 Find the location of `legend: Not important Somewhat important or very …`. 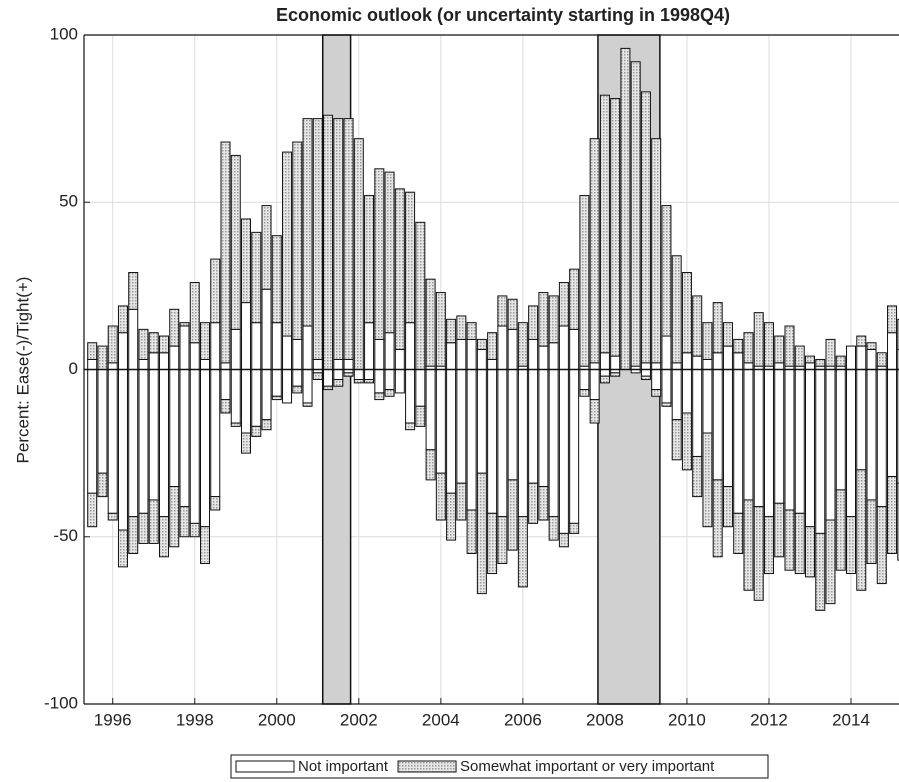

legend: Not important Somewhat important or very … is located at coordinates (499, 766).